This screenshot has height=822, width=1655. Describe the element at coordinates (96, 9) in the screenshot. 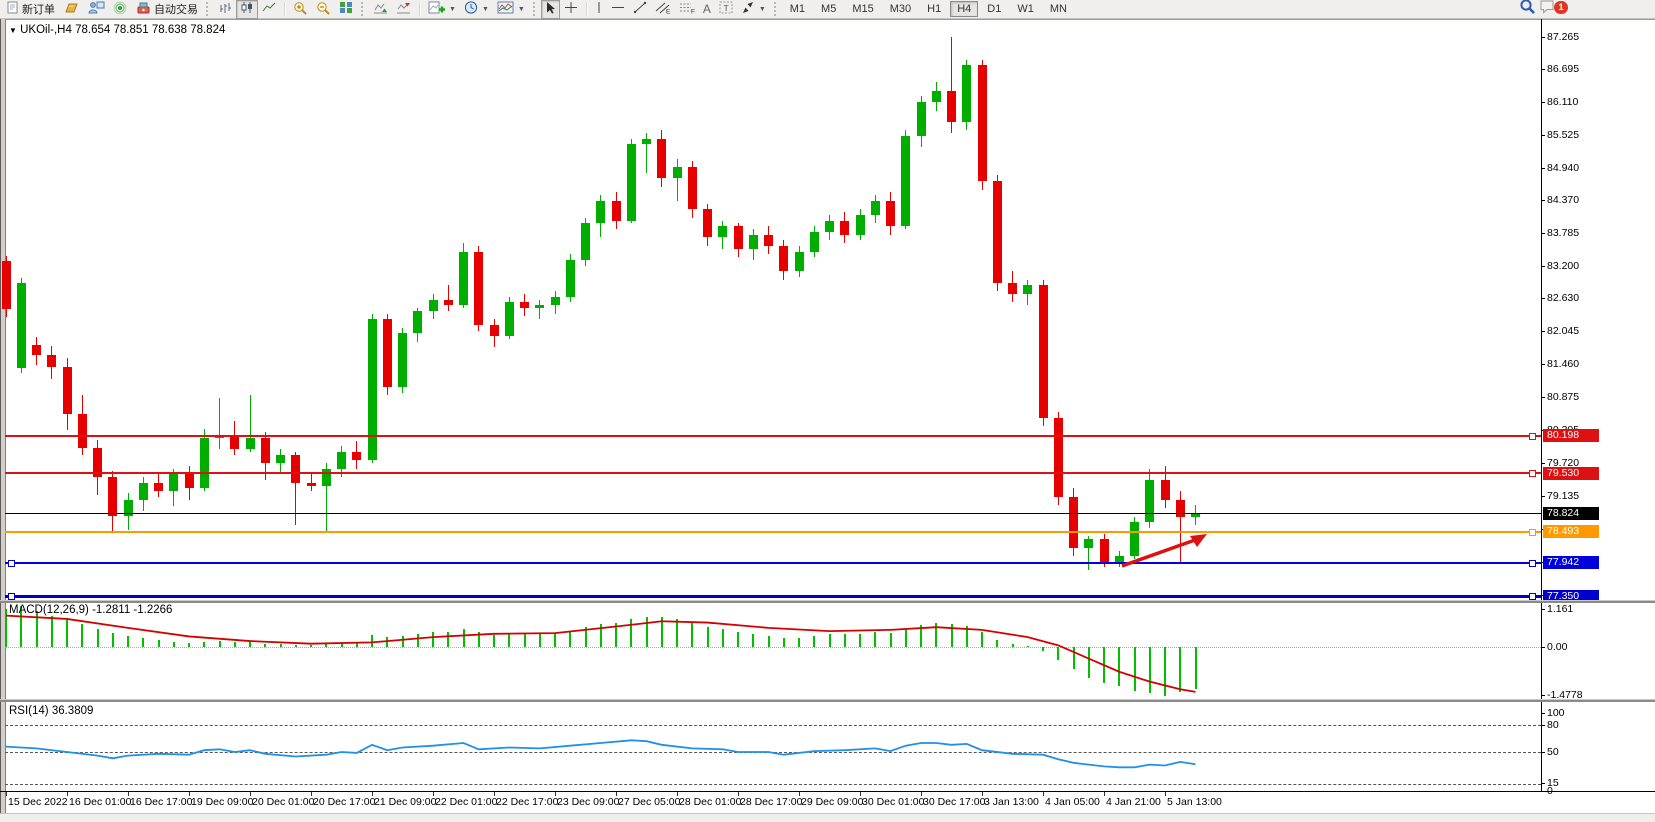

I see `terminal-button` at that location.